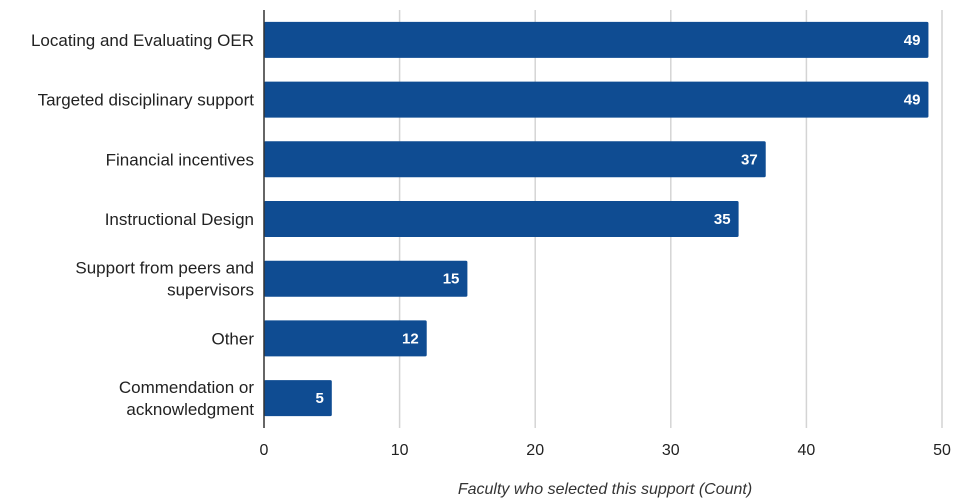 Image resolution: width=957 pixels, height=502 pixels. Describe the element at coordinates (164, 279) in the screenshot. I see `category-label: Support from peers and supervisors` at that location.